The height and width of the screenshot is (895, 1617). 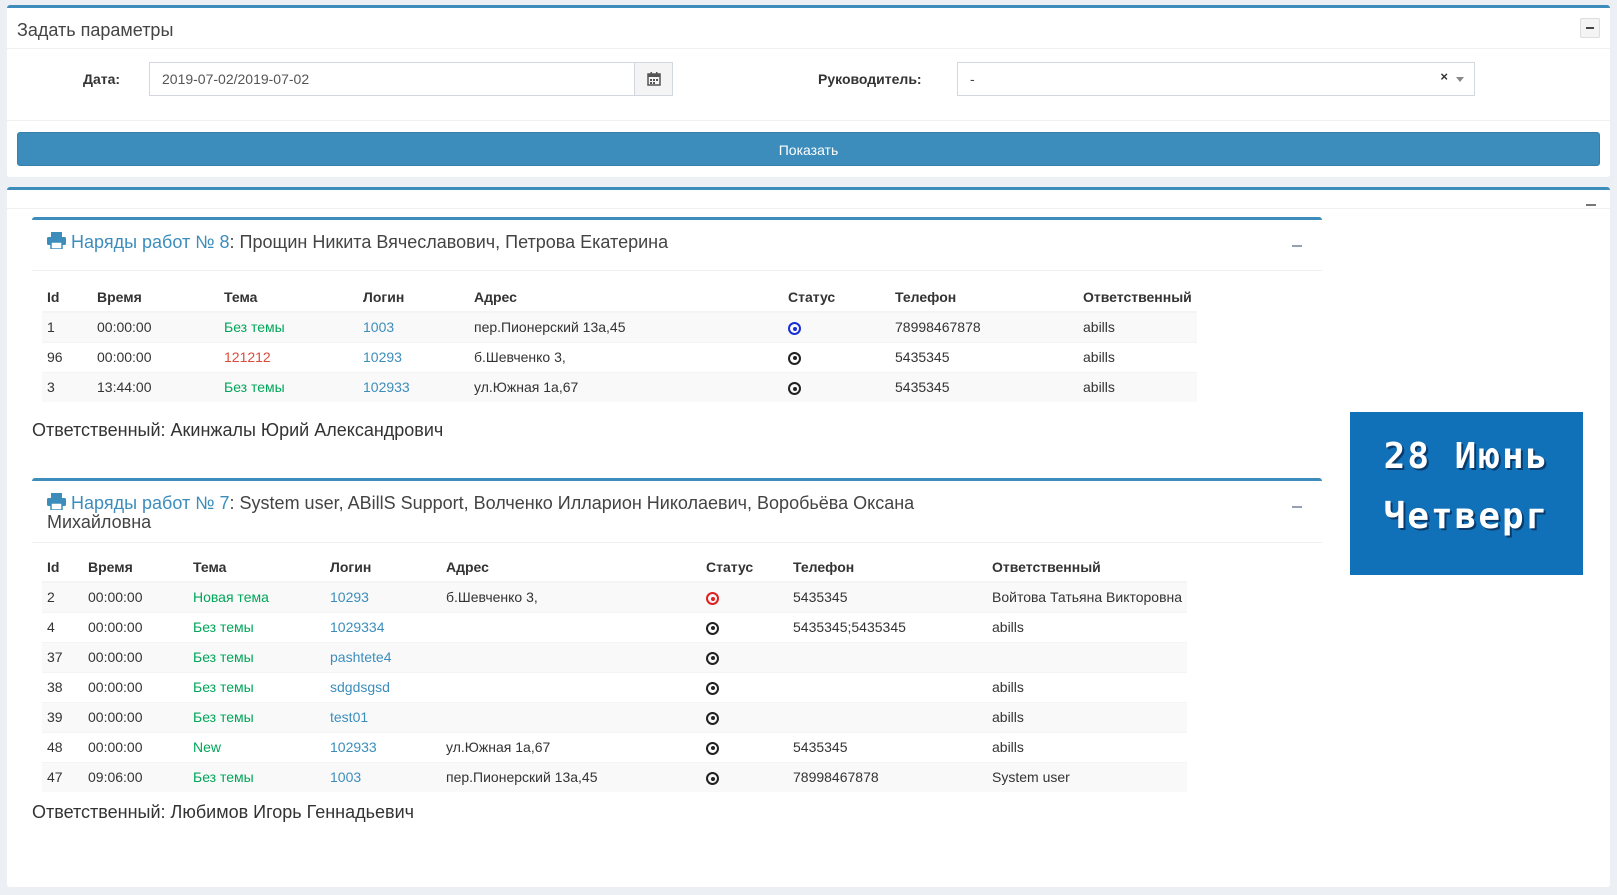 I want to click on phone-cell: 5435345;5435345, so click(x=849, y=627).